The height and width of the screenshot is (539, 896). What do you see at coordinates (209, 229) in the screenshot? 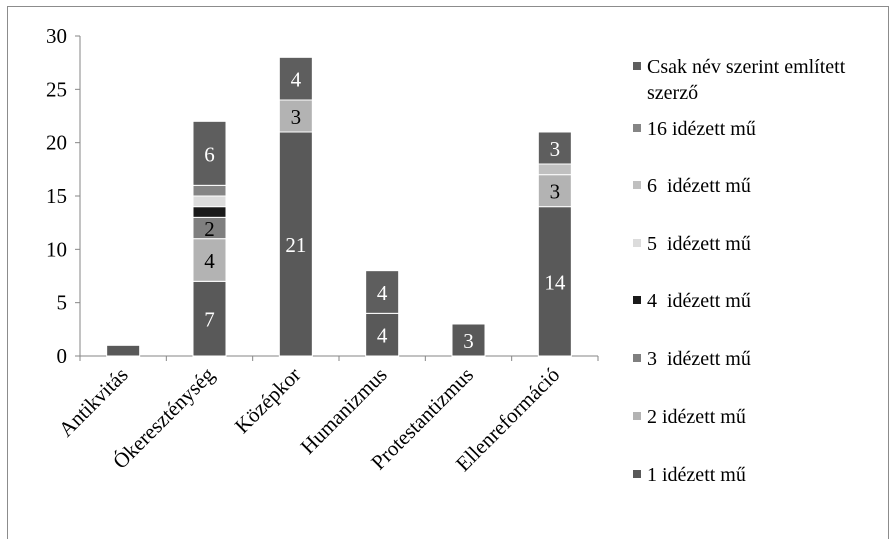
I see `data-label: 2` at bounding box center [209, 229].